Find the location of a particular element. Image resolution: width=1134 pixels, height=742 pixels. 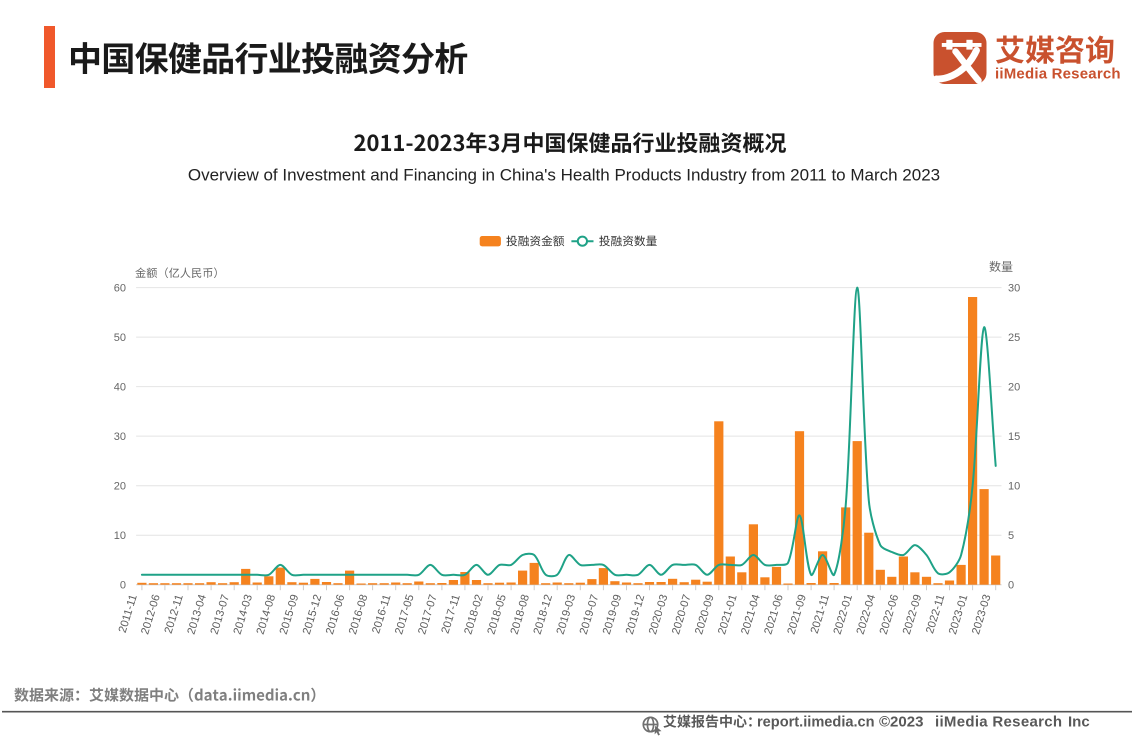

svg-text: 50 is located at coordinates (120, 338).